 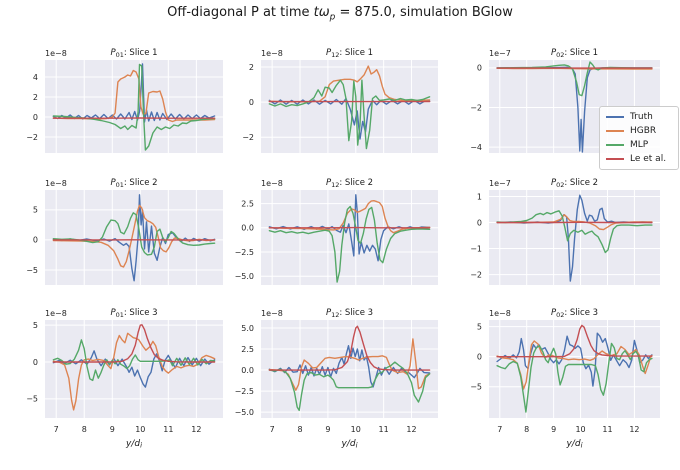 What do you see at coordinates (349, 53) in the screenshot?
I see `subplot-title: P12: Slice 1` at bounding box center [349, 53].